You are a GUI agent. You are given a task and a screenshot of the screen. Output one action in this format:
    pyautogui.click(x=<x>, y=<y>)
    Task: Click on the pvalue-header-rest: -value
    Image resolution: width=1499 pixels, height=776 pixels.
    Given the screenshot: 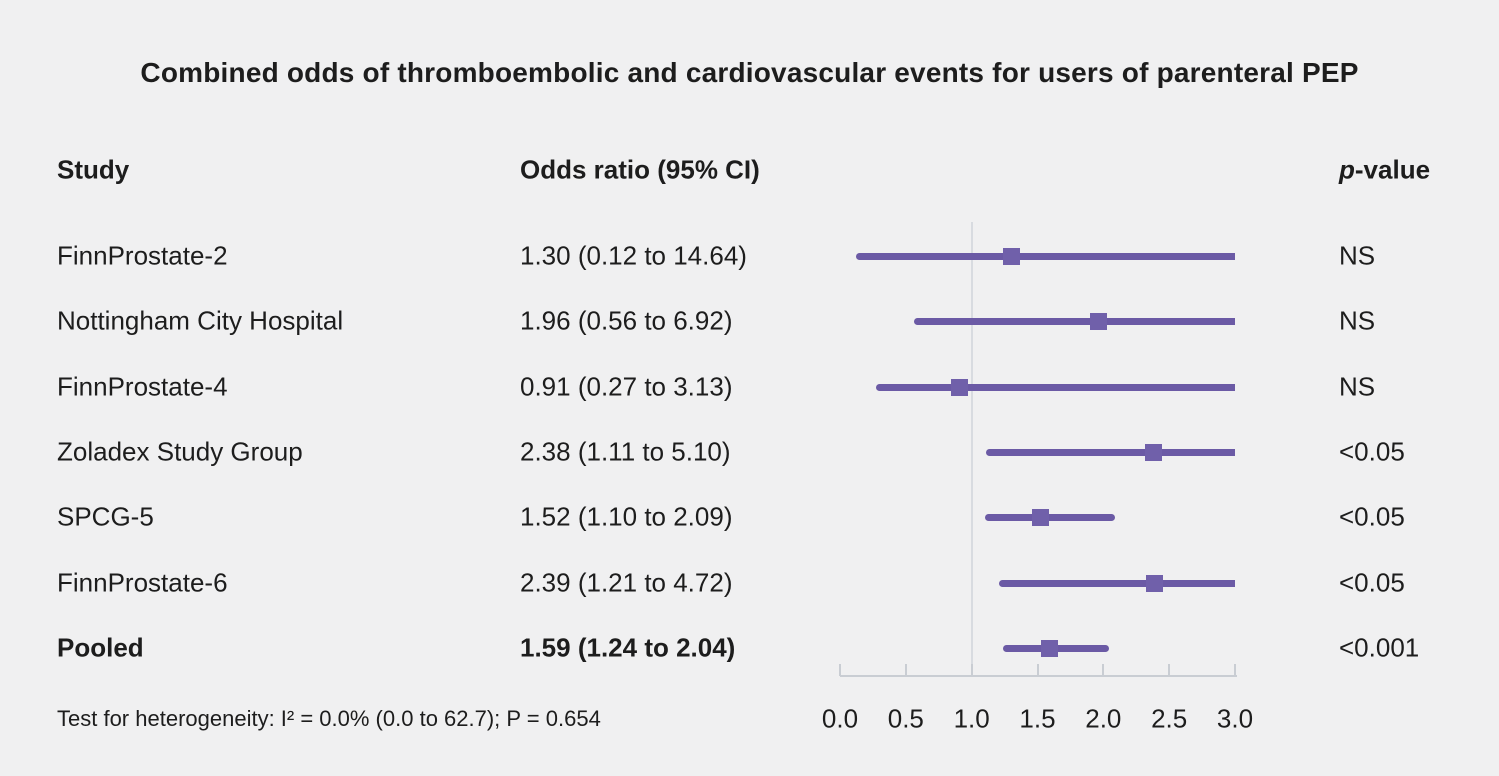 What is the action you would take?
    pyautogui.click(x=1392, y=169)
    